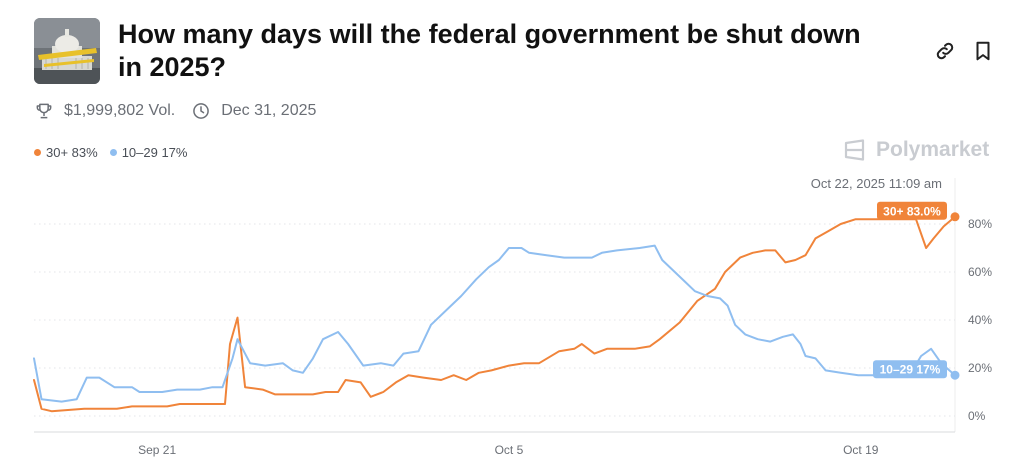 This screenshot has width=1024, height=466. What do you see at coordinates (980, 320) in the screenshot?
I see `y-tick-label: 40%` at bounding box center [980, 320].